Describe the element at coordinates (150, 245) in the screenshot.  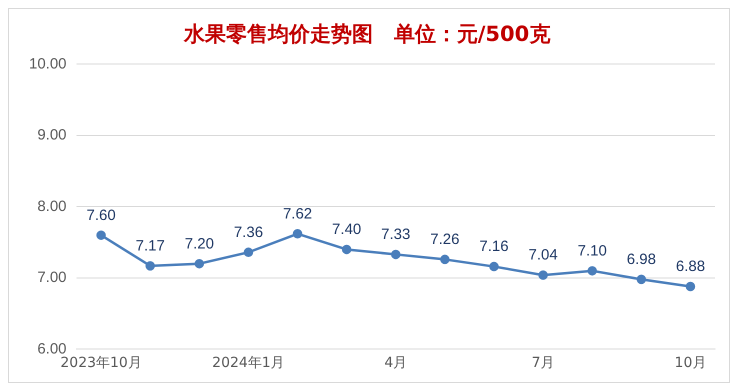
I see `data-label: 7.17` at that location.